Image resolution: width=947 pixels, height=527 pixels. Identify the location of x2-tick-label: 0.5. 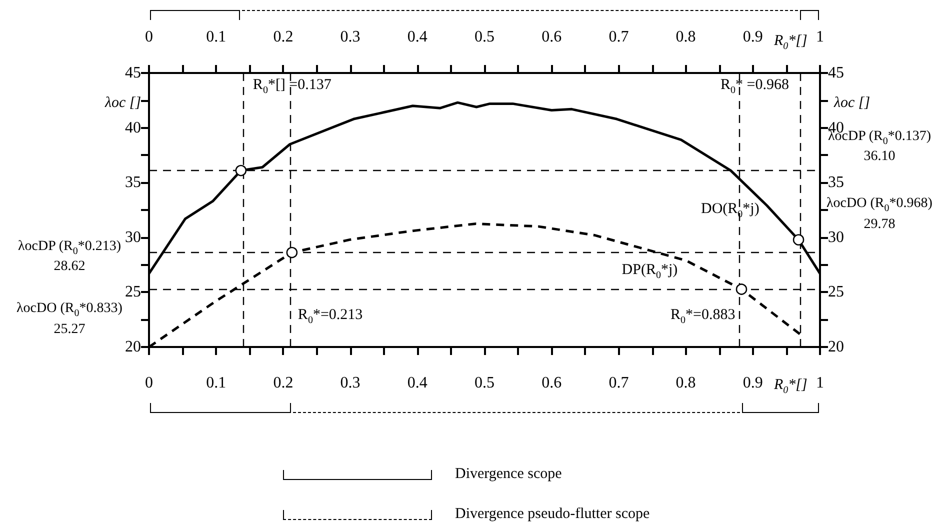
(484, 37).